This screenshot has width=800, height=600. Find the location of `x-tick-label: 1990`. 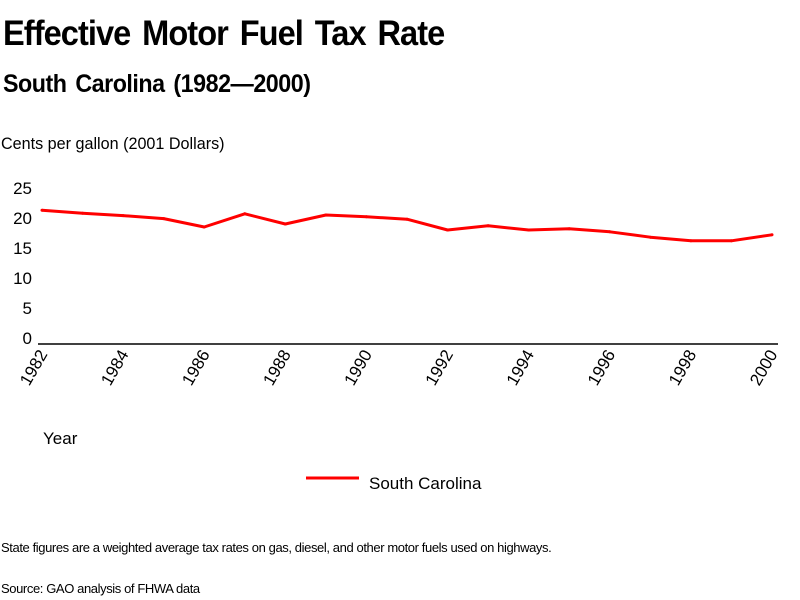

x-tick-label: 1990 is located at coordinates (358, 368).